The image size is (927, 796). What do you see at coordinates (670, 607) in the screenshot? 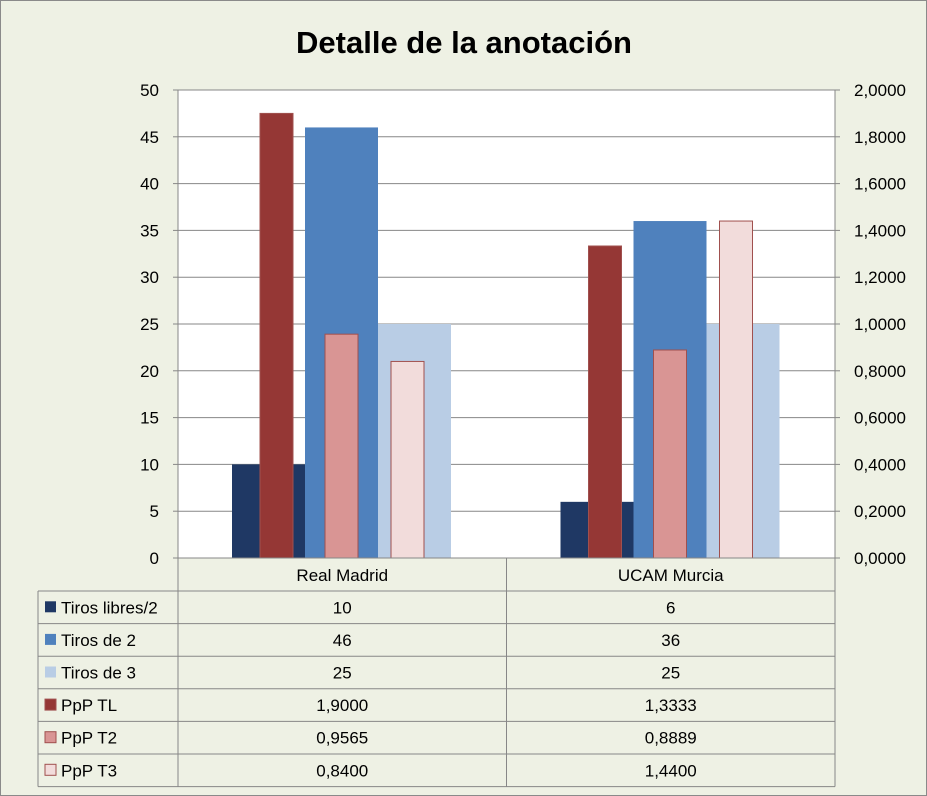
I see `table-value: 6` at bounding box center [670, 607].